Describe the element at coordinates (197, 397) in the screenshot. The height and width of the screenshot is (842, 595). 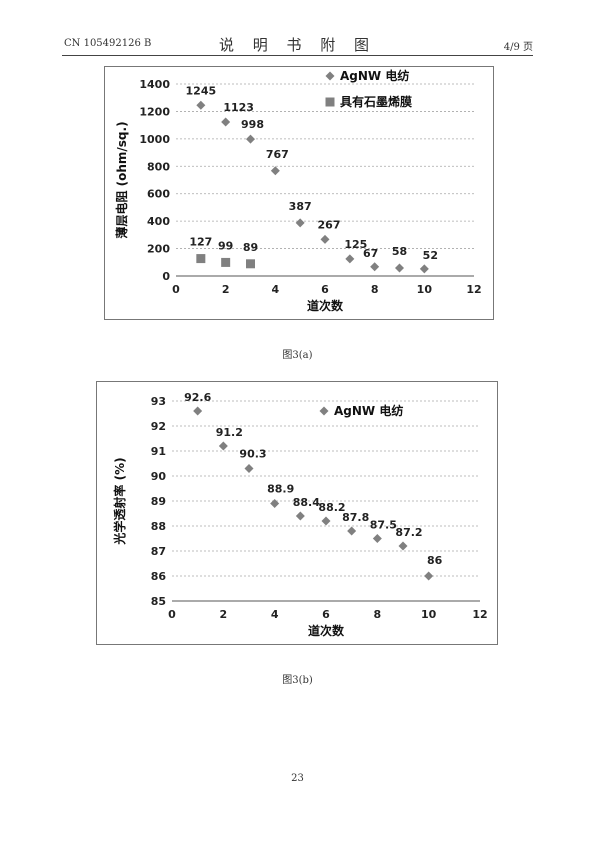
I see `chart1-data-label: 92.6` at that location.